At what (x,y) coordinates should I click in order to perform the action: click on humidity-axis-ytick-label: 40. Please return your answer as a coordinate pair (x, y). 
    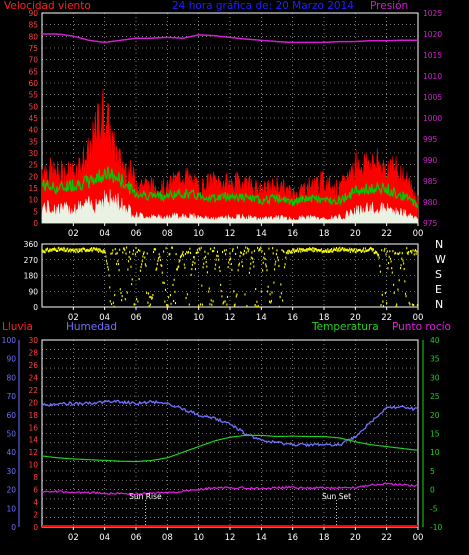
    Looking at the image, I should click on (11, 452).